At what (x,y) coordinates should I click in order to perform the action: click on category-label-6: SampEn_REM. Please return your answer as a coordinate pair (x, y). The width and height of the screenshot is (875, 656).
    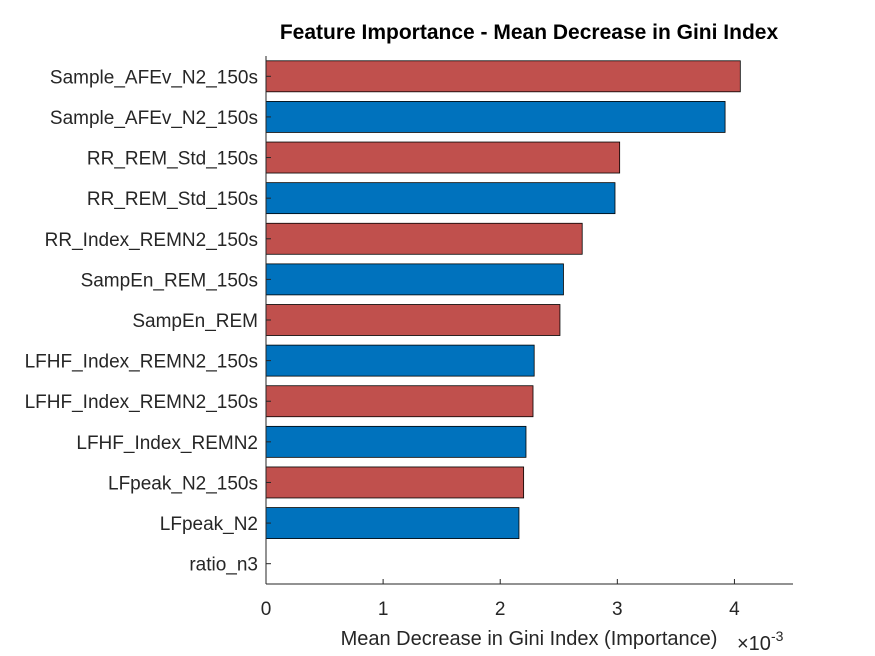
    Looking at the image, I should click on (195, 321).